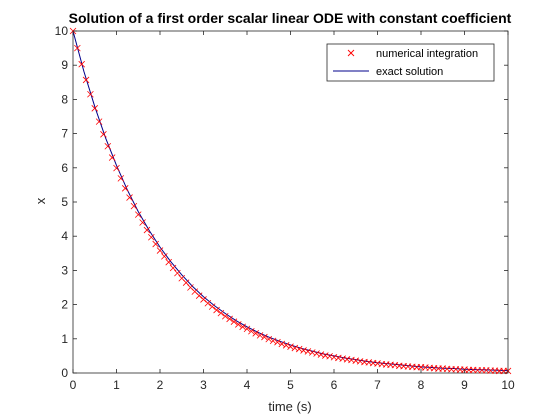 The width and height of the screenshot is (560, 420). What do you see at coordinates (377, 385) in the screenshot?
I see `x-tick-label: 7` at bounding box center [377, 385].